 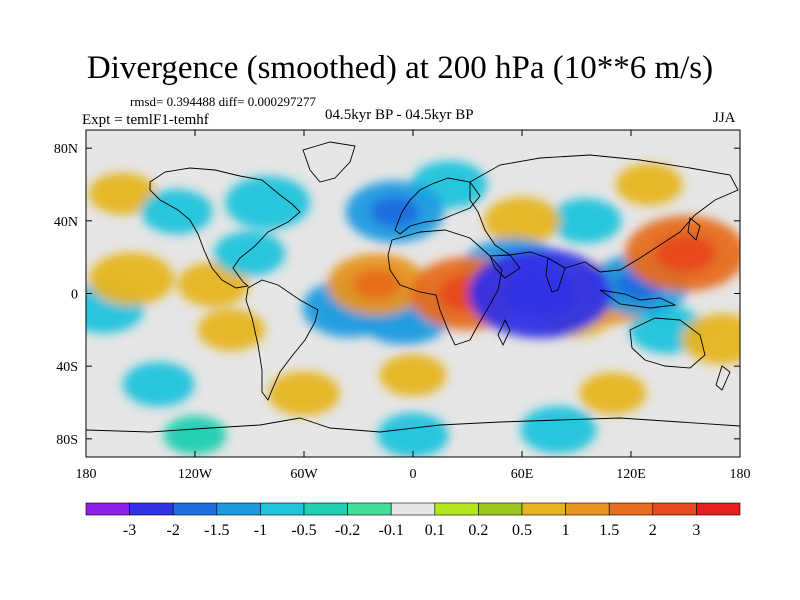 I want to click on coast-arabia, so click(x=505, y=266).